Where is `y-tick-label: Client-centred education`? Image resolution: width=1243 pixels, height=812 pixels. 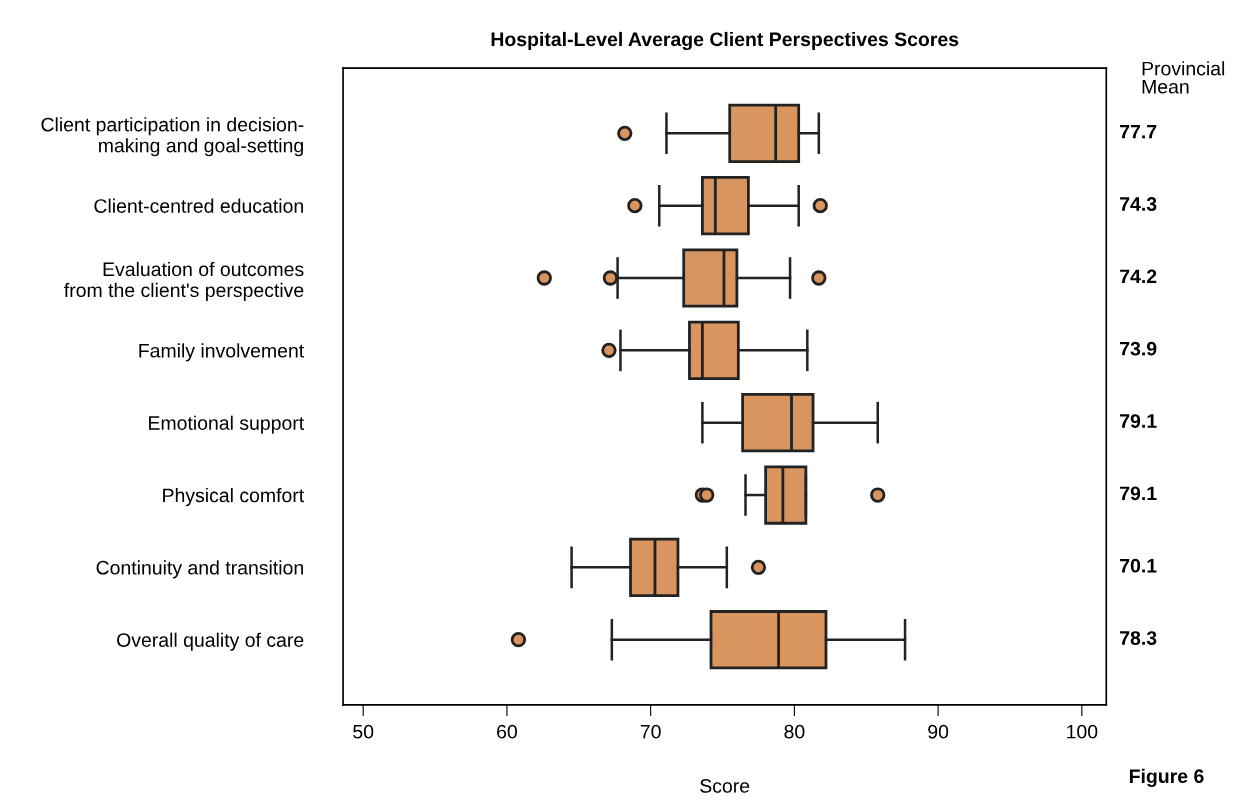
y-tick-label: Client-centred education is located at coordinates (198, 205).